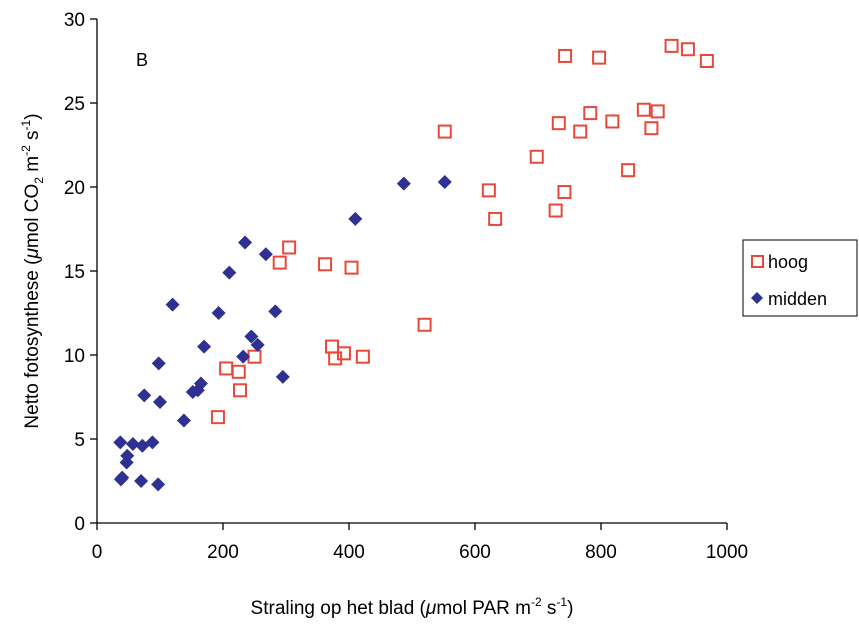  Describe the element at coordinates (601, 552) in the screenshot. I see `x-tick-label: 800` at that location.